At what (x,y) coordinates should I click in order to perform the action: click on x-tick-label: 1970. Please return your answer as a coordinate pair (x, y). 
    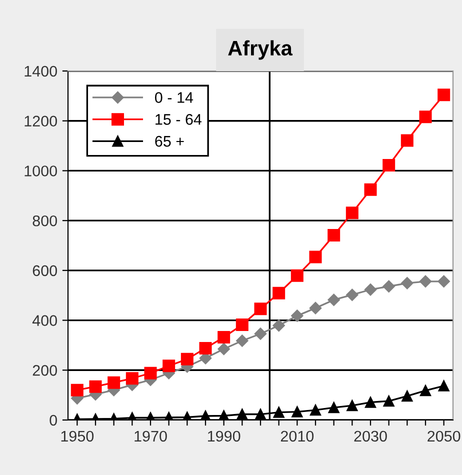
    Looking at the image, I should click on (150, 436).